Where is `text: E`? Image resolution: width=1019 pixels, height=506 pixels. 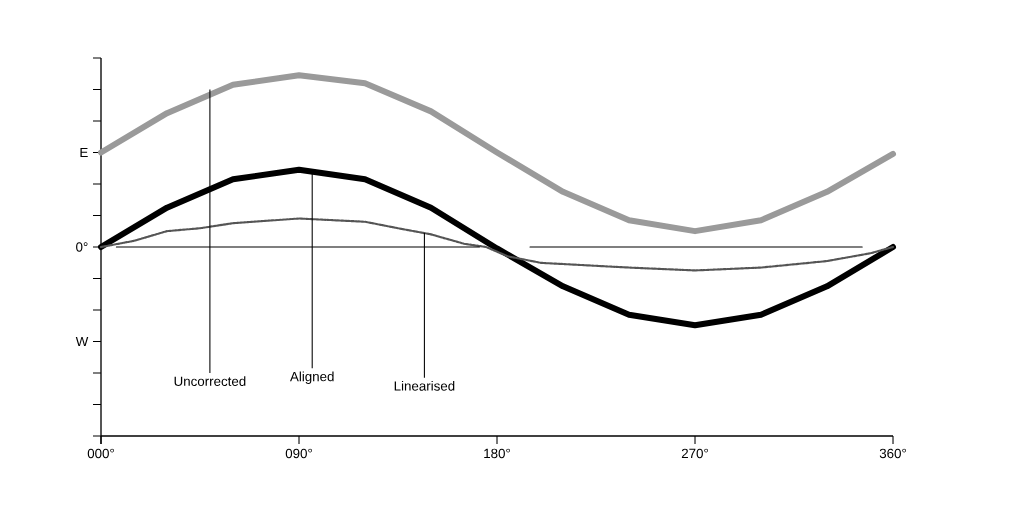 text: E is located at coordinates (84, 152).